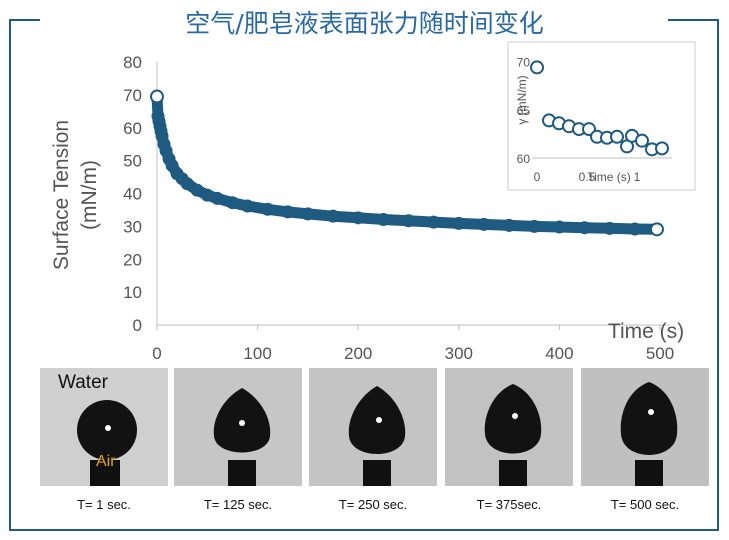 The height and width of the screenshot is (540, 729). Describe the element at coordinates (132, 95) in the screenshot. I see `y-tick-label: 70` at that location.